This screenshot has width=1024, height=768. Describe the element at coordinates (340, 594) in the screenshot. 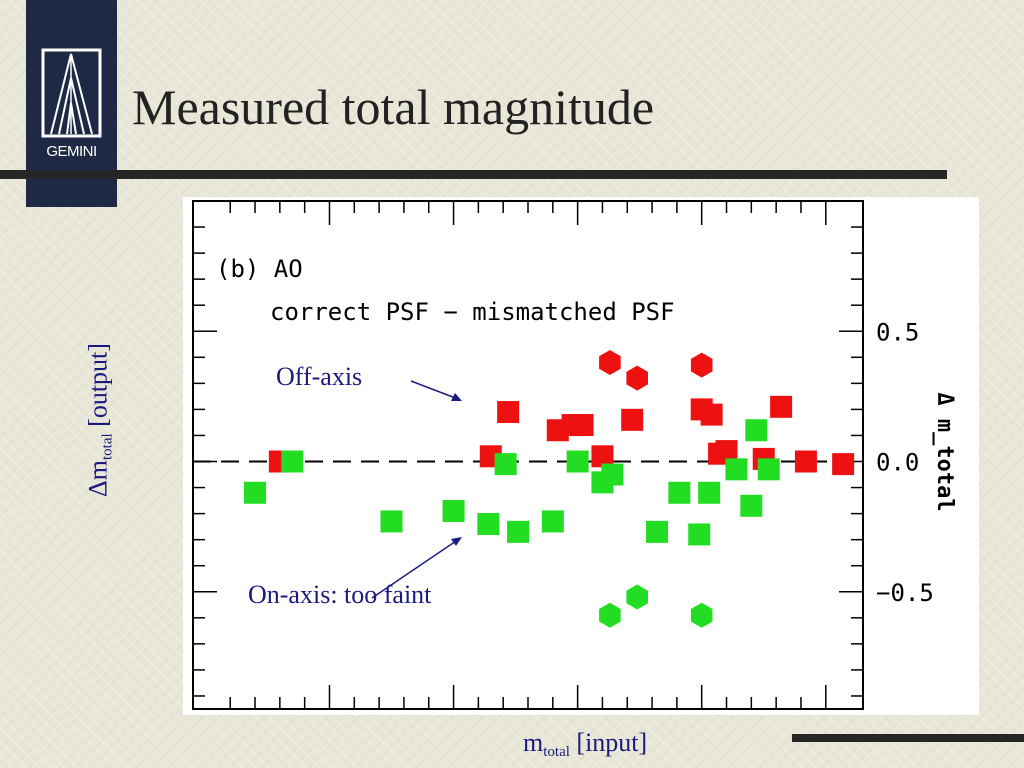

I see `on-axis-annotation: On-axis: too faint` at that location.